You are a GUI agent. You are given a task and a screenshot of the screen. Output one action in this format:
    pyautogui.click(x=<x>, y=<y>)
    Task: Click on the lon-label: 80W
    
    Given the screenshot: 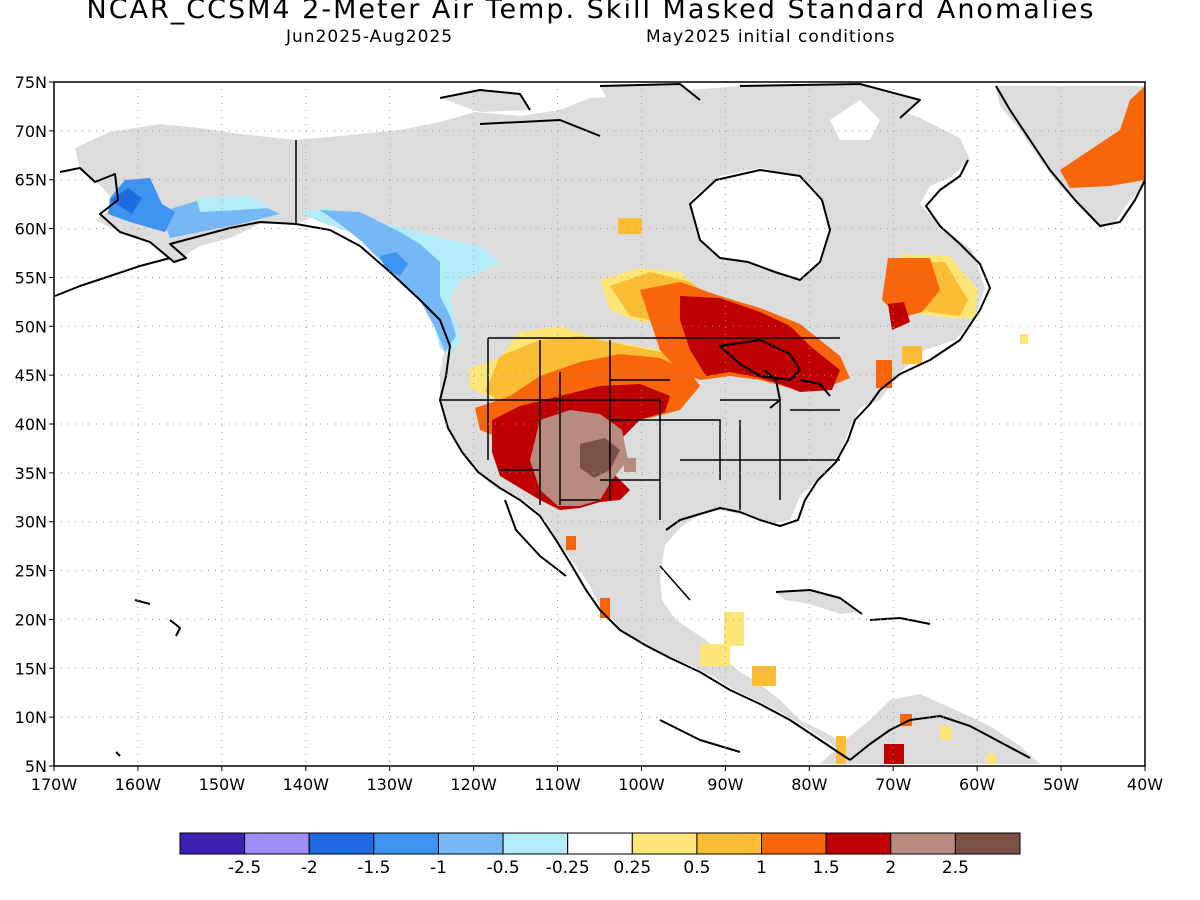 What is the action you would take?
    pyautogui.click(x=809, y=784)
    